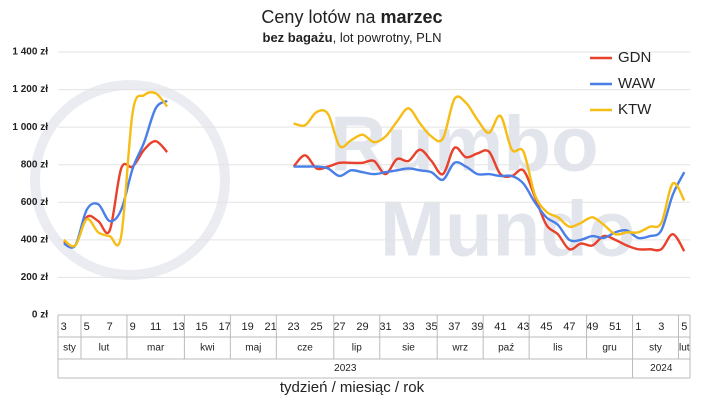 This screenshot has width=705, height=404. Describe the element at coordinates (34, 164) in the screenshot. I see `y-tick-label: 800 zł` at that location.